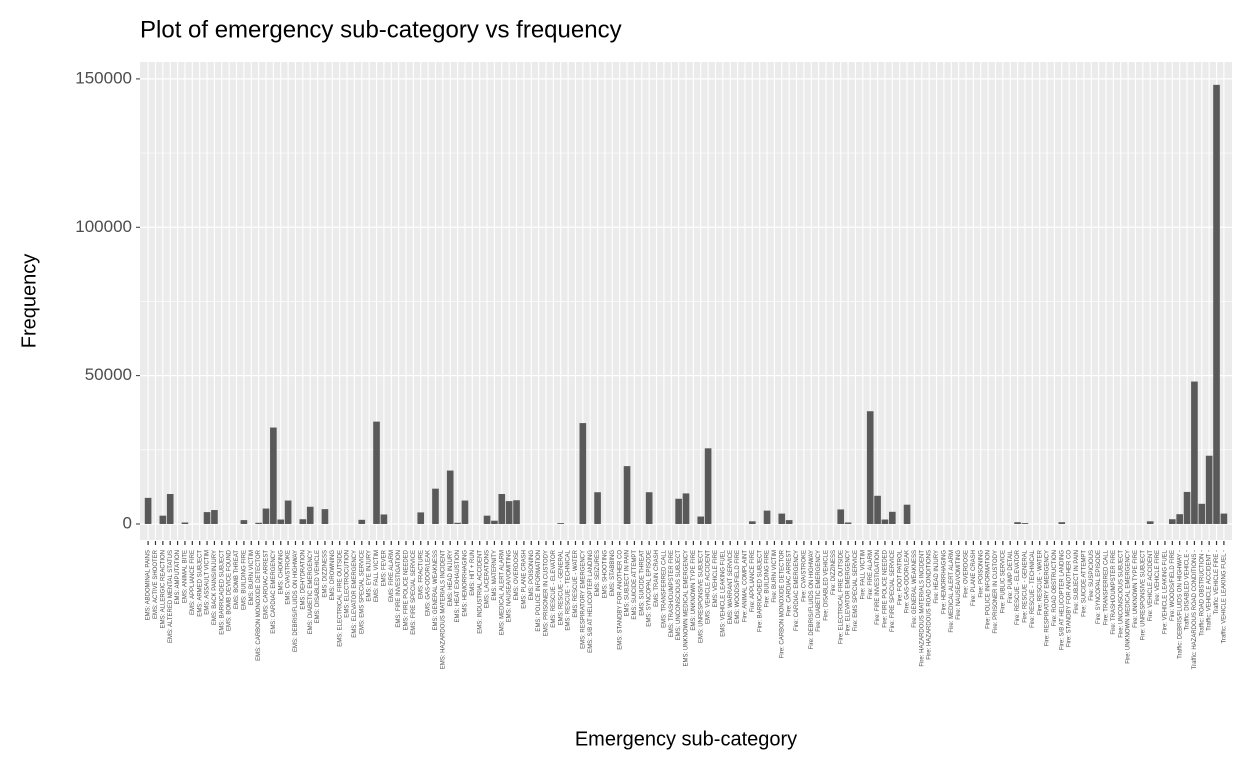 This screenshot has height=768, width=1248. What do you see at coordinates (694, 590) in the screenshot?
I see `x-tick-label: EMS: UNKNOWN TYPE FIRE` at bounding box center [694, 590].